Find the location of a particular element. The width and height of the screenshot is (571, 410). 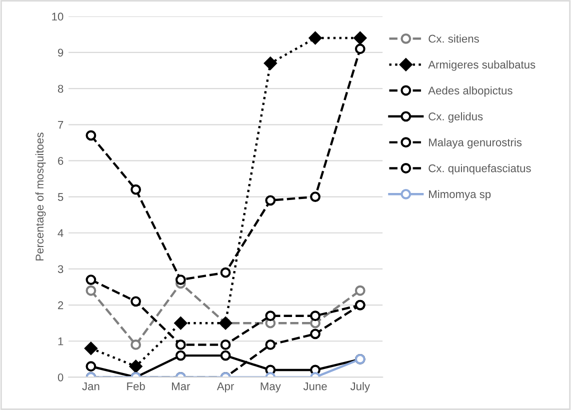

x-tick-label: Feb is located at coordinates (136, 386).